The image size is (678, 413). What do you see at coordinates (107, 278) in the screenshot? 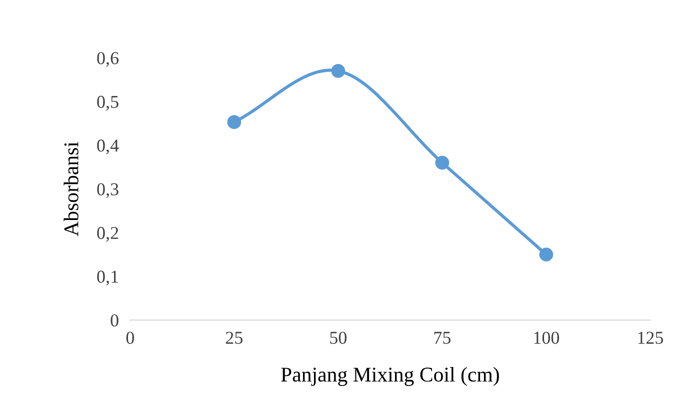
I see `y-tick-label: 0,1` at bounding box center [107, 278].